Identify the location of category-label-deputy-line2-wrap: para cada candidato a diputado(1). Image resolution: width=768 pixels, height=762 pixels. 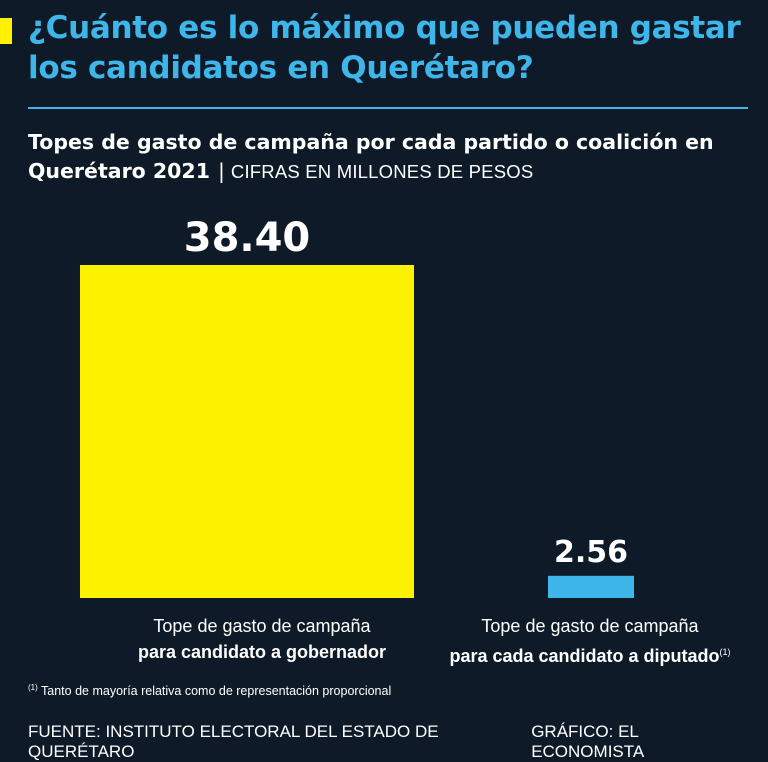
(590, 654).